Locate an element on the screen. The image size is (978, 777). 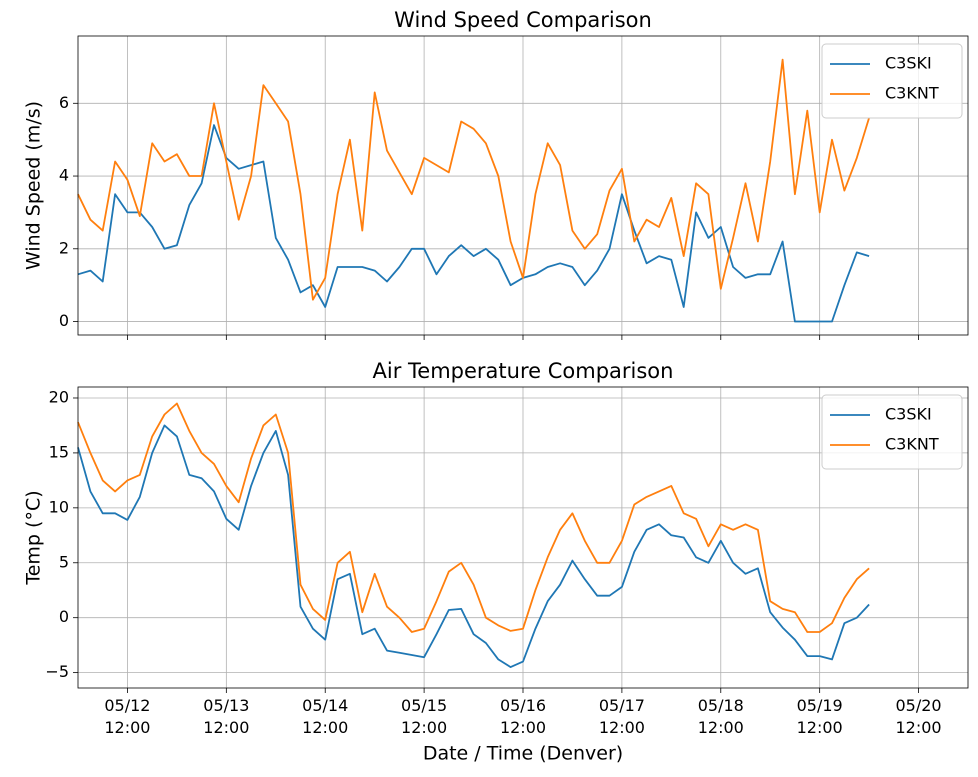
y-tick-label: 2 is located at coordinates (64, 247).